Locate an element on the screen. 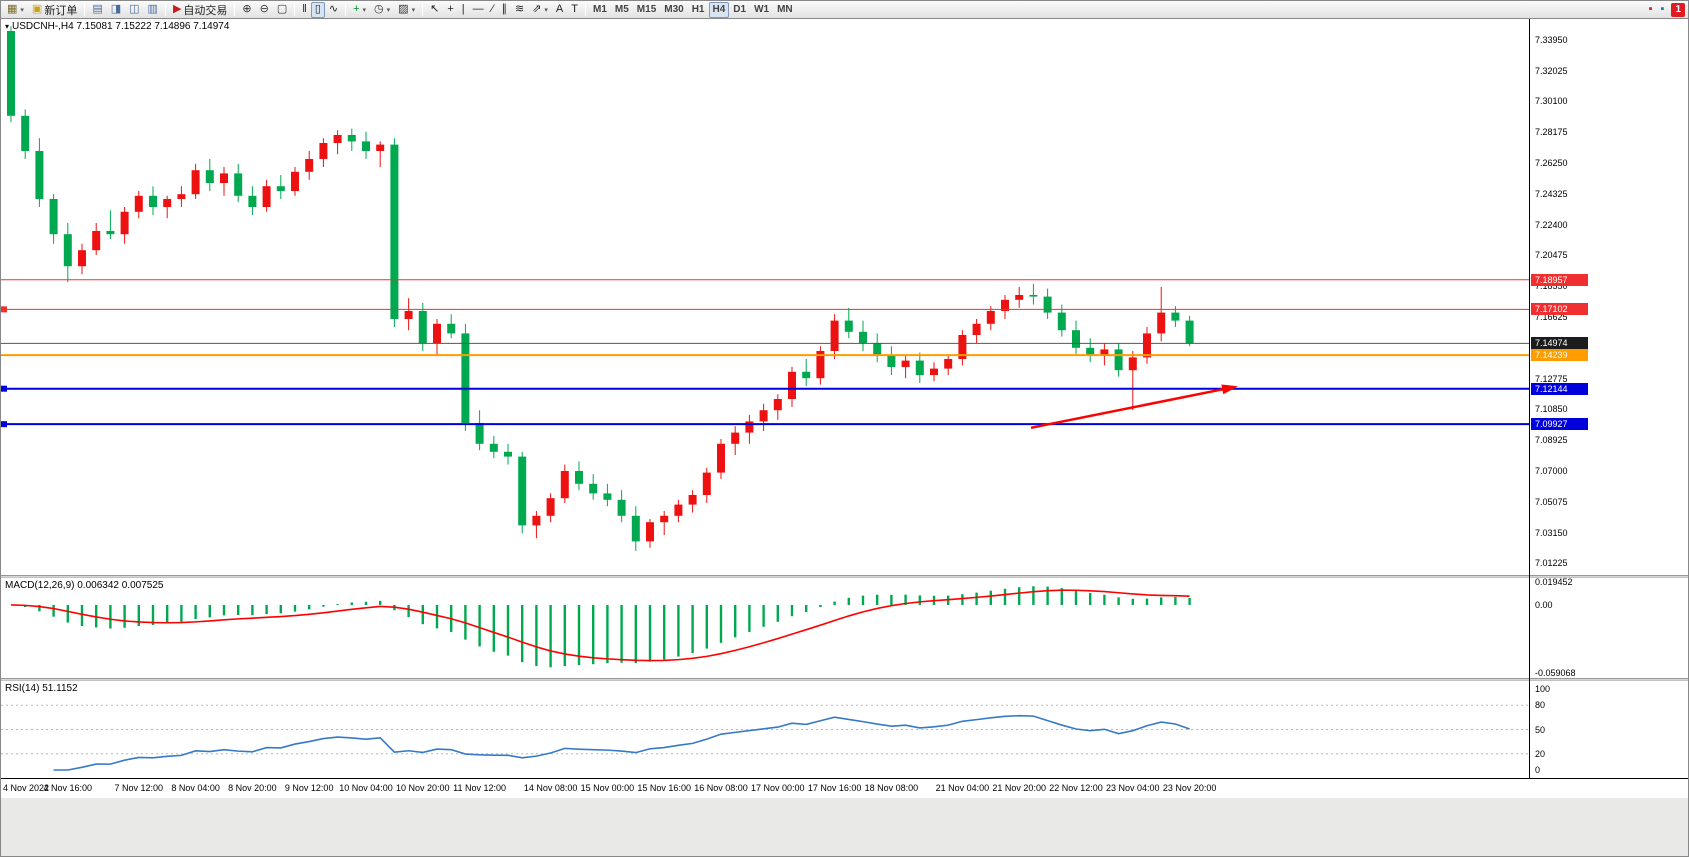  timeframe-m5-label: M5 is located at coordinates (621, 9).